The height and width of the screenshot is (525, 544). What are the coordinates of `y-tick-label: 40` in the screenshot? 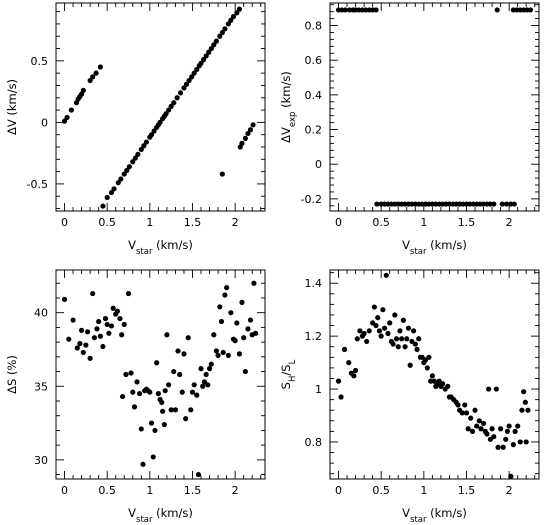 It's located at (41, 313).